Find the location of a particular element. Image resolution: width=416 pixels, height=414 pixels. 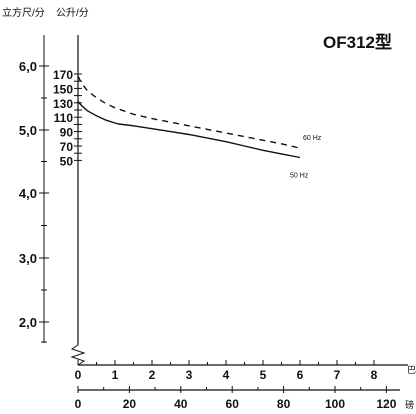

right-y-tick-label: 130 is located at coordinates (63, 104).